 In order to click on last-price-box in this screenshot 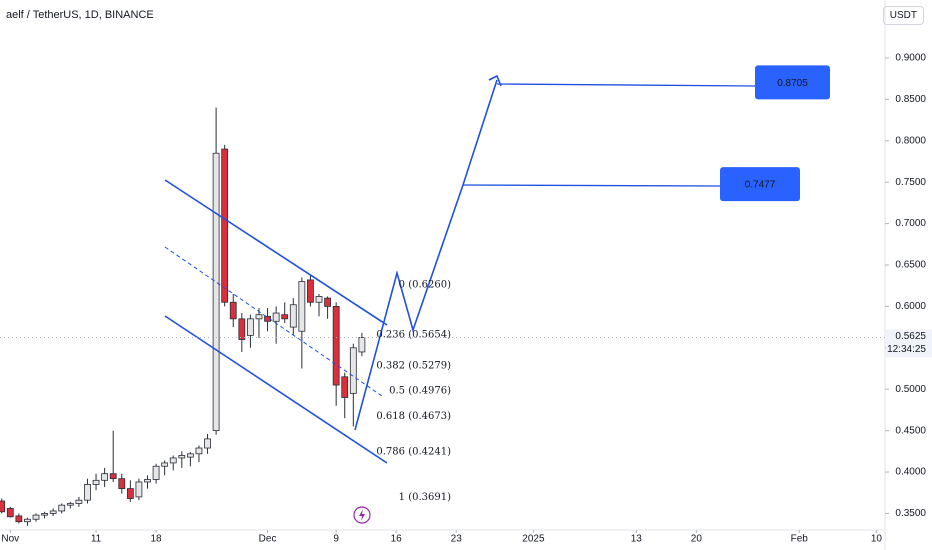, I will do `click(909, 343)`.